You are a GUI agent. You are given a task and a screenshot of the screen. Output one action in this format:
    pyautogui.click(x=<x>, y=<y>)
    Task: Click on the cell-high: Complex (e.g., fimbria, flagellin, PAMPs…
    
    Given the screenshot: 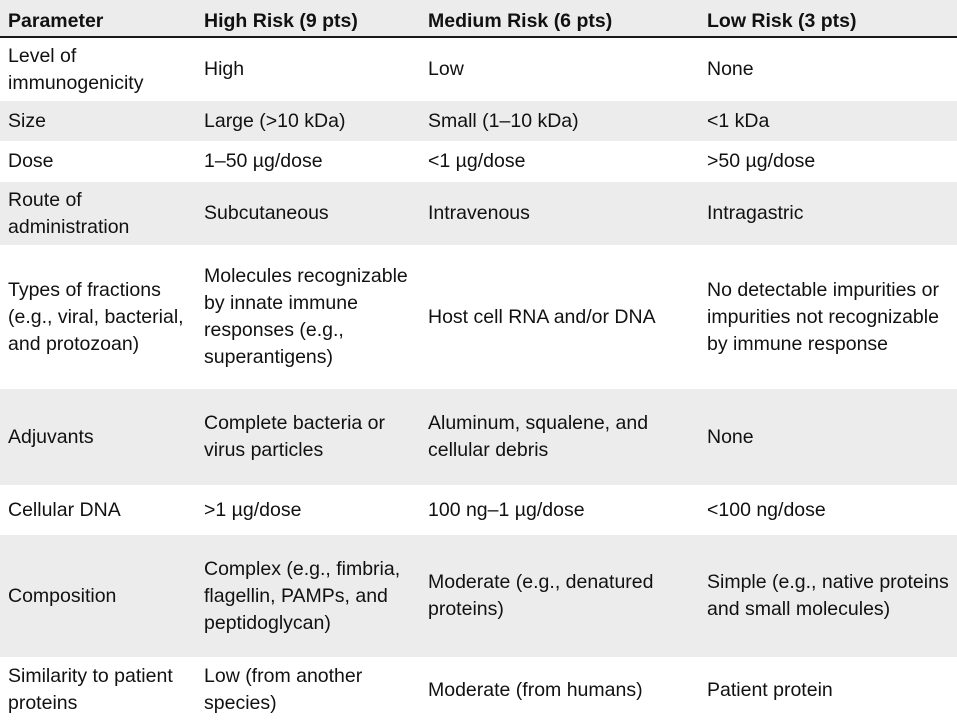 What is the action you would take?
    pyautogui.click(x=308, y=596)
    